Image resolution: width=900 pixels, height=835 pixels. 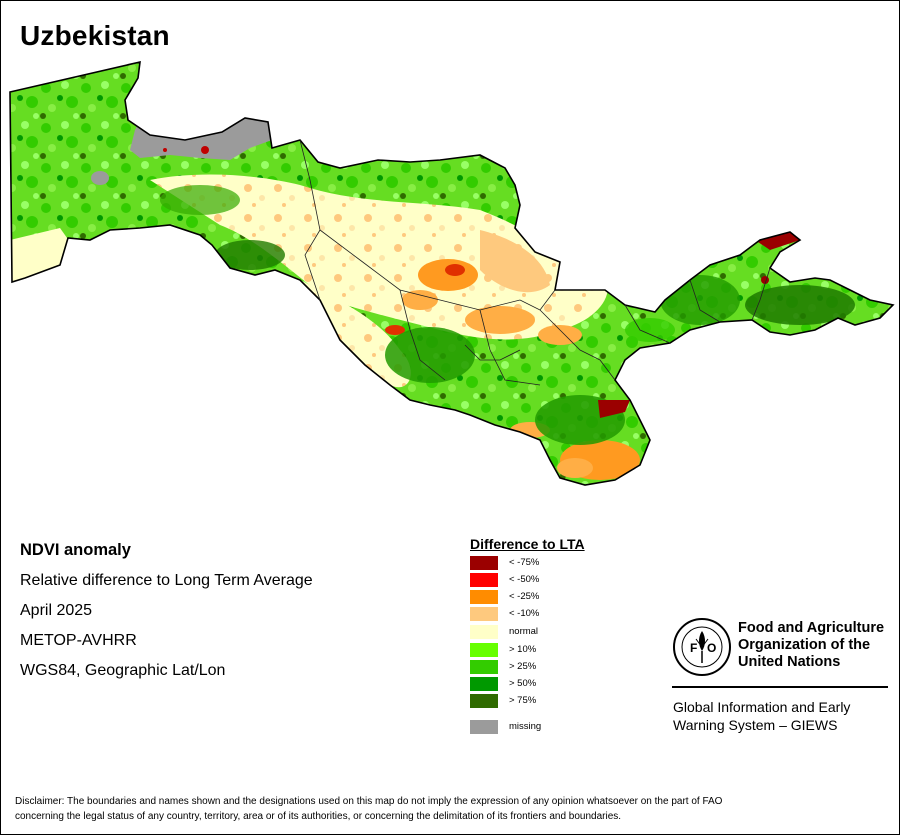 I want to click on giews-line2: Warning System – GIEWS, so click(x=755, y=725).